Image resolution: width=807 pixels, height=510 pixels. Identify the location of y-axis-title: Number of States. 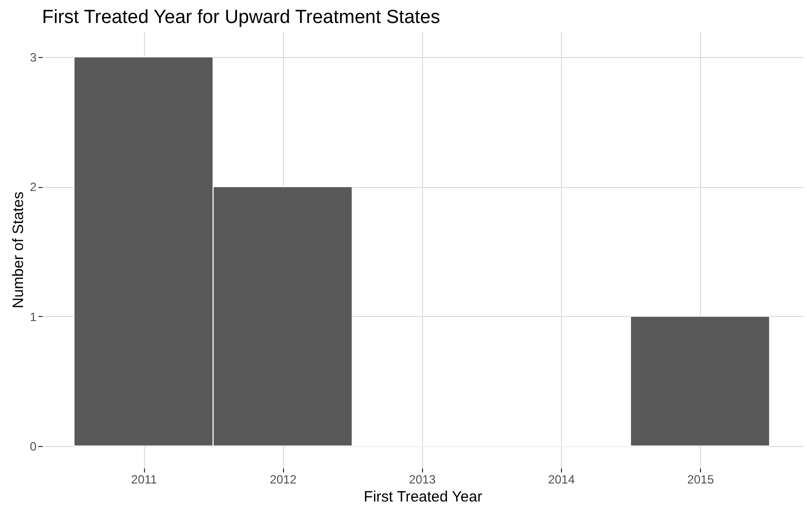
(18, 250).